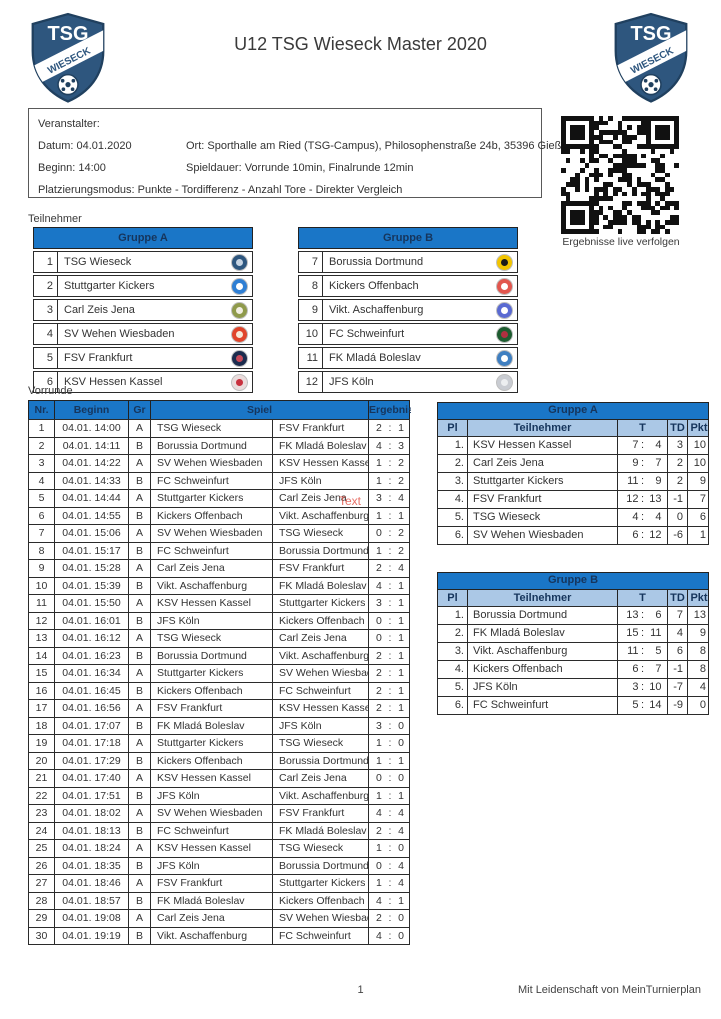 The image size is (721, 1019). I want to click on away-team: FK Mladá Boleslav, so click(321, 585).